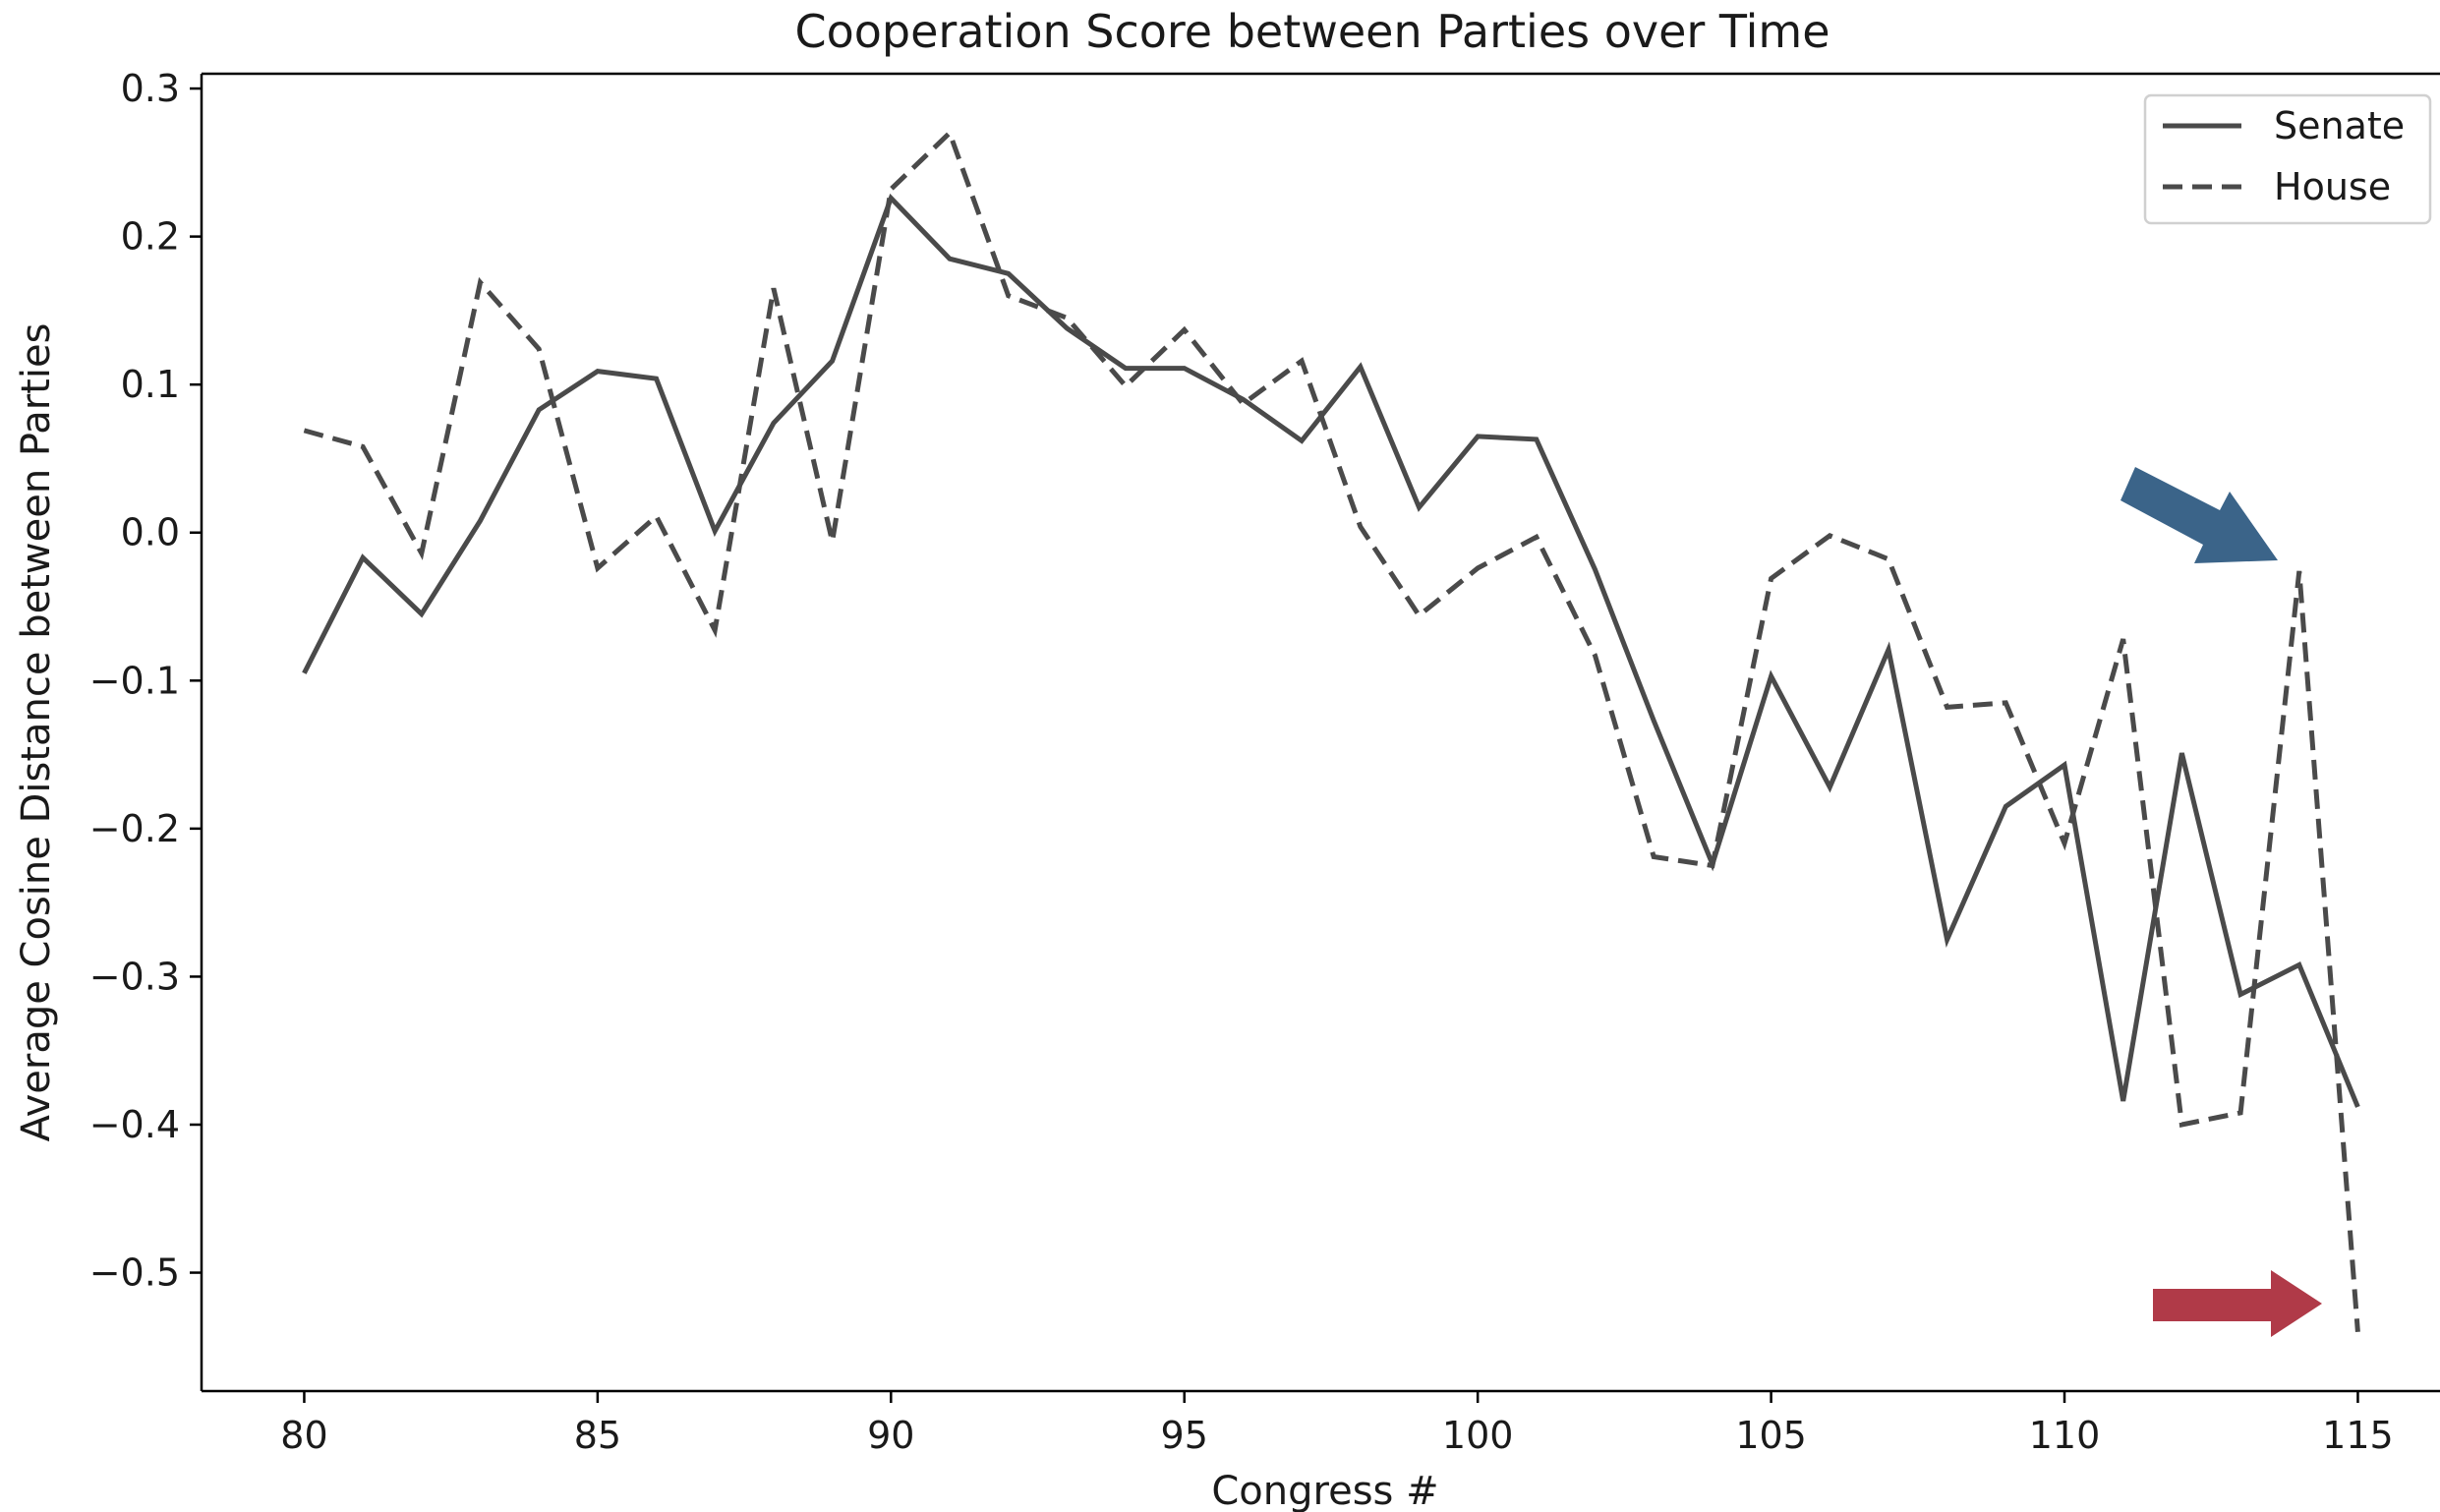  Describe the element at coordinates (134, 1273) in the screenshot. I see `y-tick-label: −0.5` at that location.